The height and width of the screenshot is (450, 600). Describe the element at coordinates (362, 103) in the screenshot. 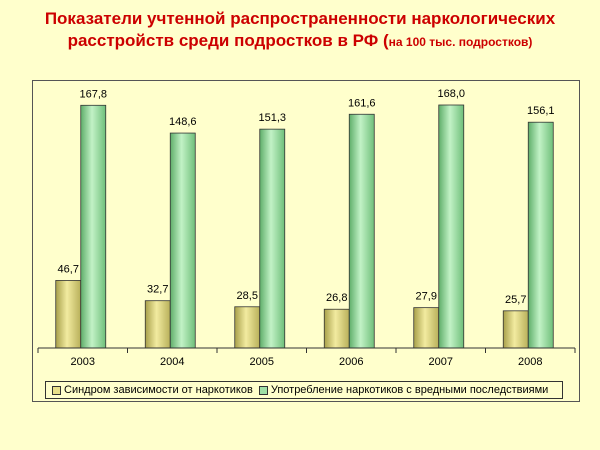

I see `data-label-series-2: 161,6` at that location.